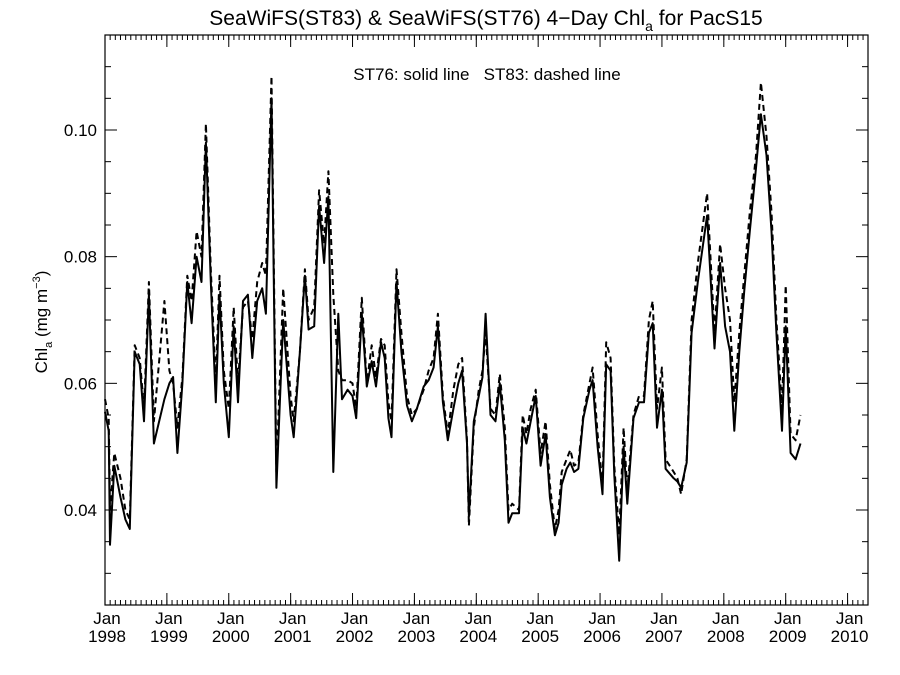 The width and height of the screenshot is (900, 675). Describe the element at coordinates (293, 636) in the screenshot. I see `x-tick-year: 2001` at that location.